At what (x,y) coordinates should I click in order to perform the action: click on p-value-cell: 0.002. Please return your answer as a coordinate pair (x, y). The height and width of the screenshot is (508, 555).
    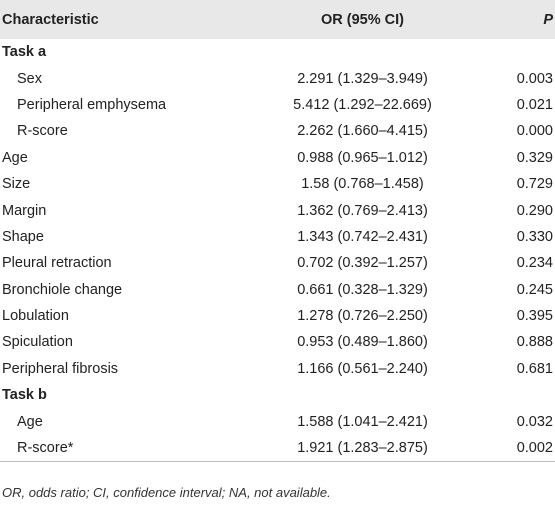
    Looking at the image, I should click on (534, 447).